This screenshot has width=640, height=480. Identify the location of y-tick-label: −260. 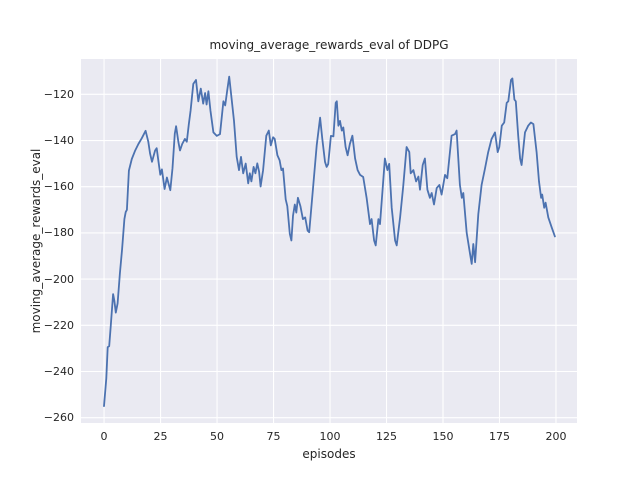
(58, 418).